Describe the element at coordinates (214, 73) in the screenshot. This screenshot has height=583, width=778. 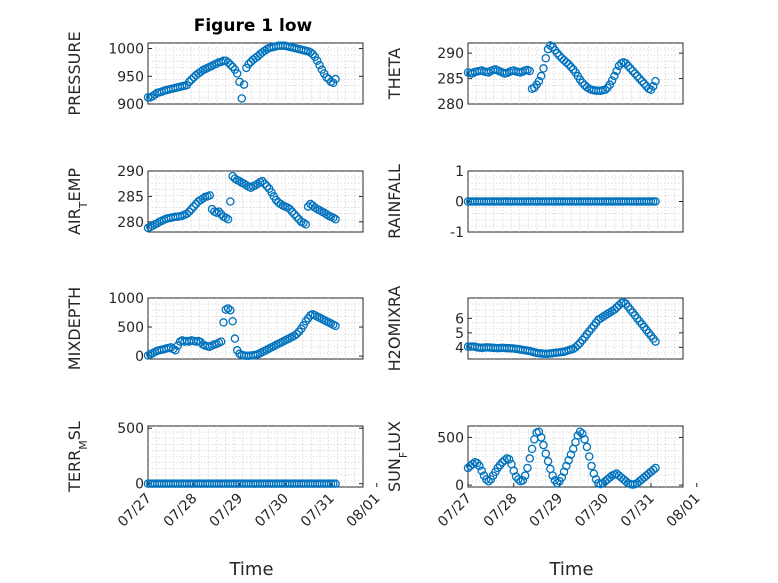
I see `subplot-1: 900 950 1000 PRESSURE` at that location.